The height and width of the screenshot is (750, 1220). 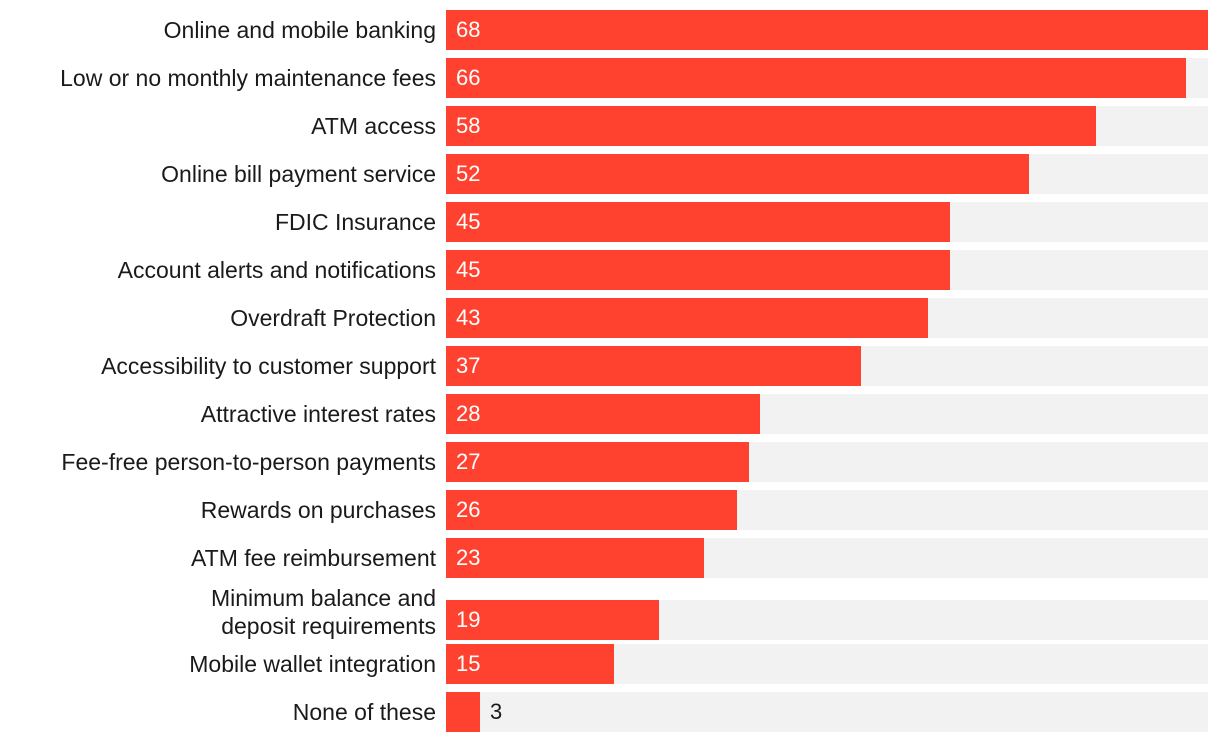 I want to click on value-label: 43, so click(x=468, y=317).